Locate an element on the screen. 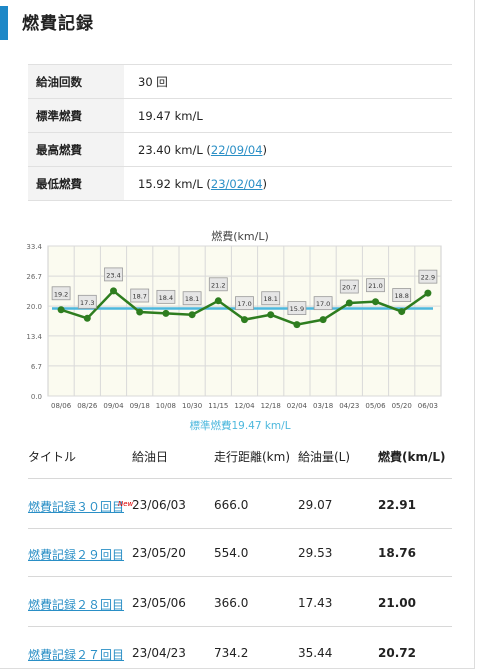 The image size is (480, 670). summary-row-worst: 最低燃費 15.92 km/L (23/02/04) is located at coordinates (240, 183).